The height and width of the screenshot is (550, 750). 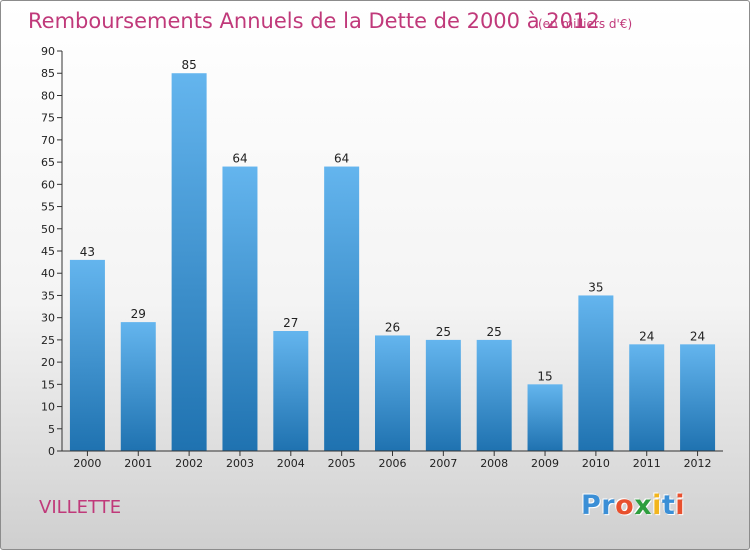 What do you see at coordinates (48, 207) in the screenshot?
I see `y-tick-label: 55` at bounding box center [48, 207].